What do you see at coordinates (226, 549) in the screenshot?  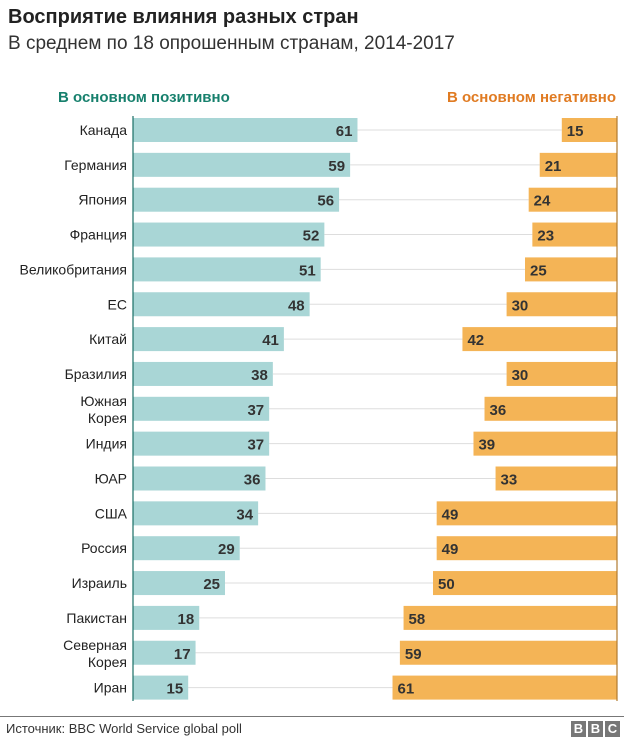 I see `data-label-positive: 29` at bounding box center [226, 549].